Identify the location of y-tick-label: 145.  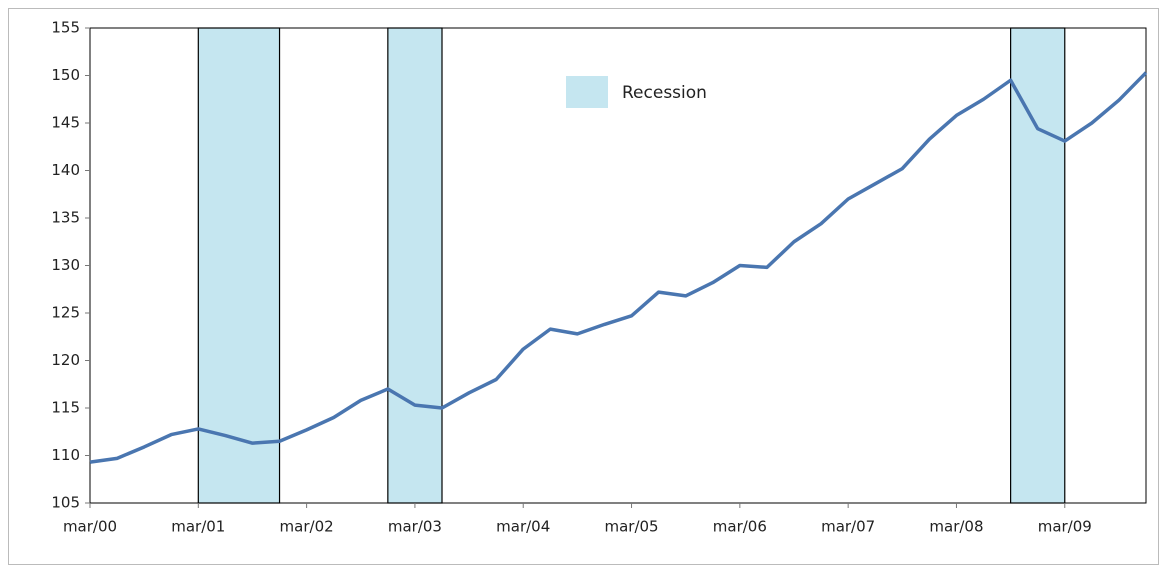
(65, 123).